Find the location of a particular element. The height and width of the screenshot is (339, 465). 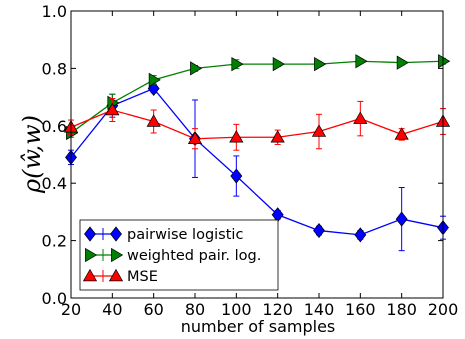

y-tick-label: 0.2 is located at coordinates (54, 241).